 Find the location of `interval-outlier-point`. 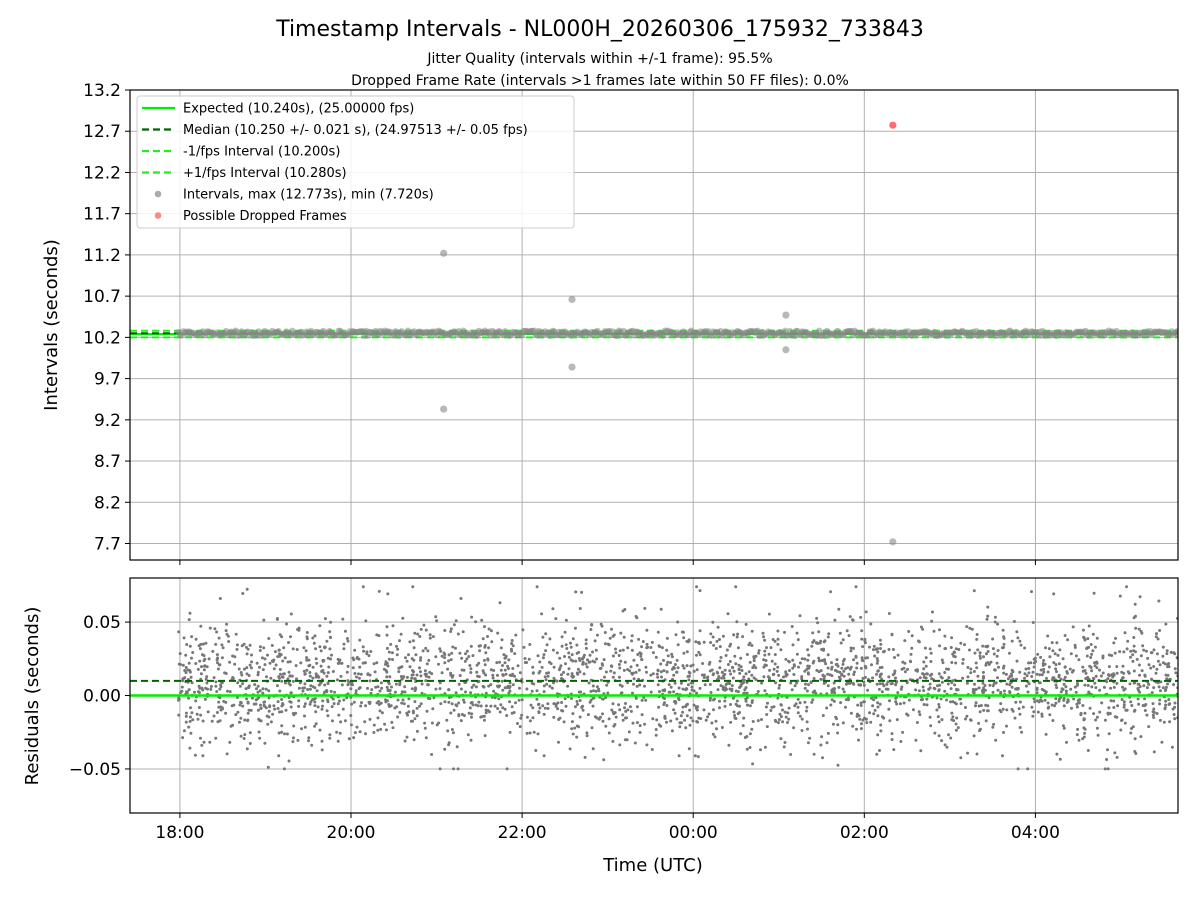

interval-outlier-point is located at coordinates (786, 315).